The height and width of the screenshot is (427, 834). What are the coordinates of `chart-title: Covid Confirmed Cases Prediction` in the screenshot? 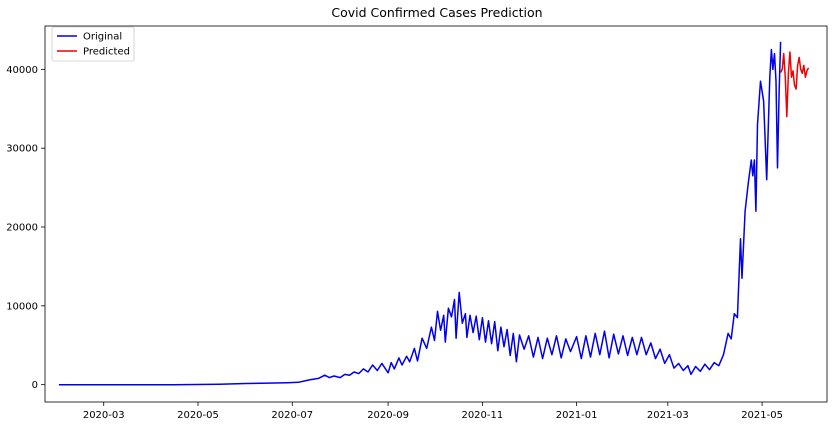 It's located at (436, 12).